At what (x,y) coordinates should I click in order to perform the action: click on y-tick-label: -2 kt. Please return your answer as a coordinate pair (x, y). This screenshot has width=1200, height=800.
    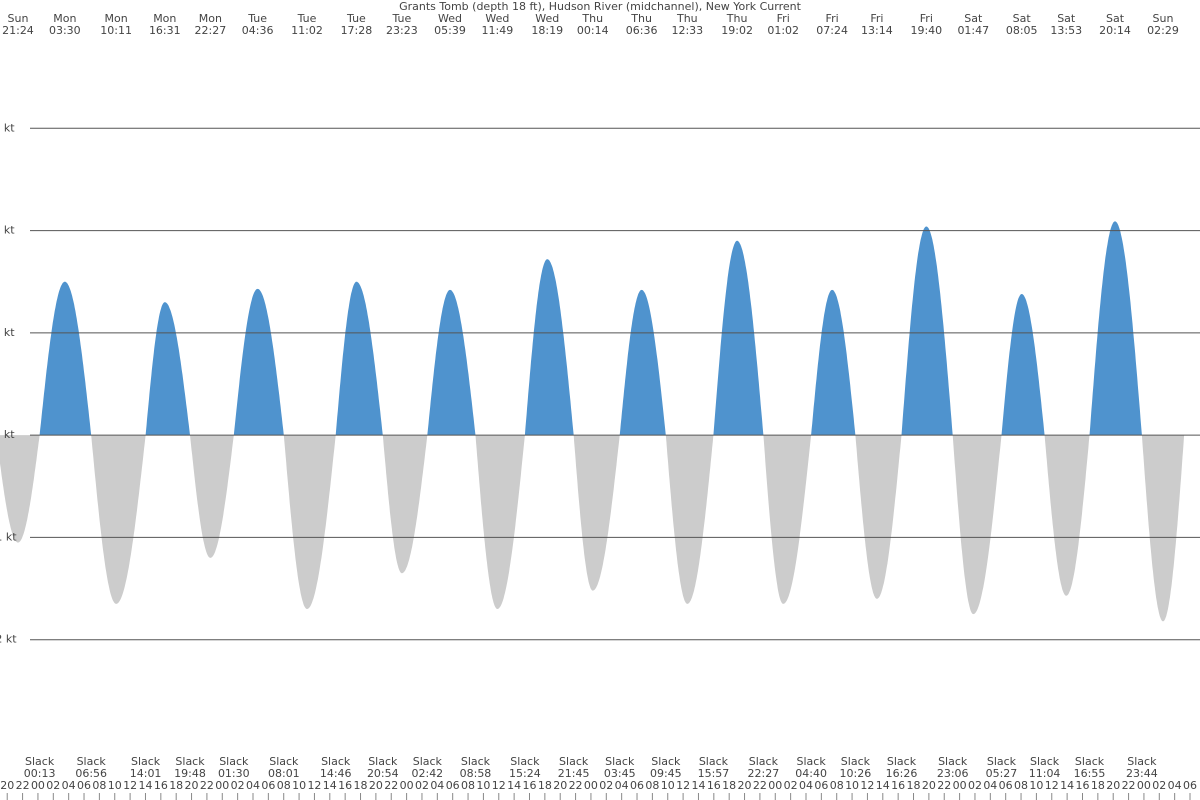
    Looking at the image, I should click on (8, 639).